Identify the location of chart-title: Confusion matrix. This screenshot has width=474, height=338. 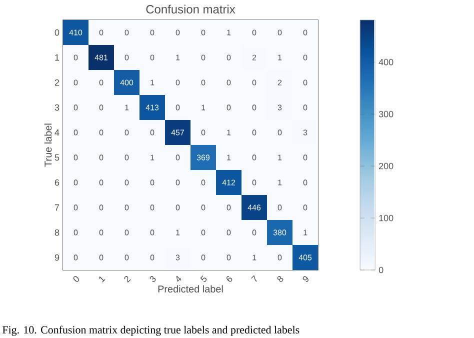
(191, 9).